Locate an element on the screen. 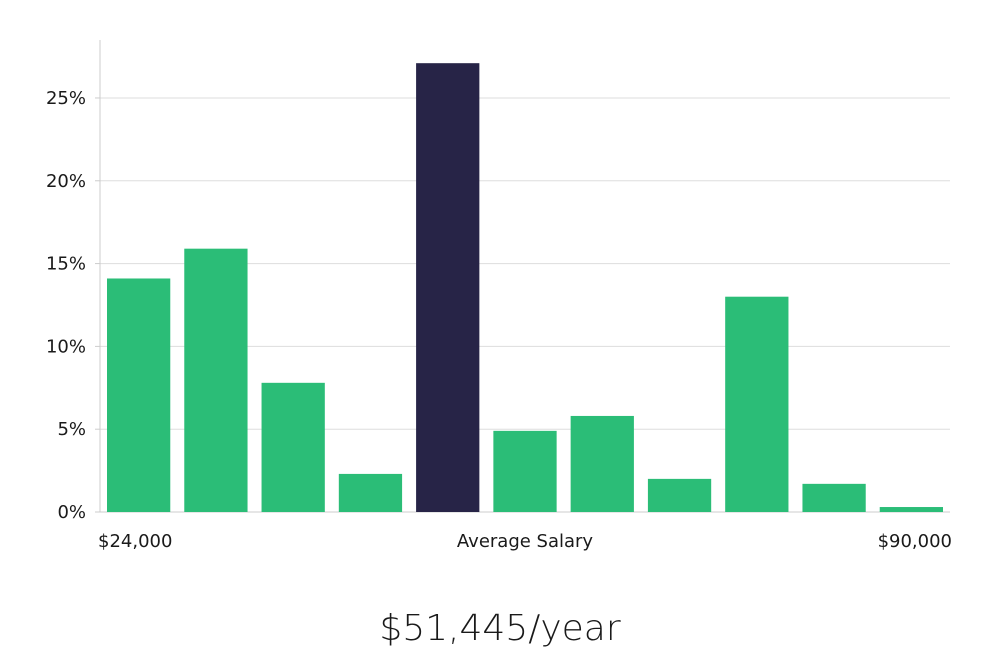 This screenshot has height=660, width=1000. y-axis-ticks: 0% 5% 10% 15% 20% 25% is located at coordinates (73, 305).